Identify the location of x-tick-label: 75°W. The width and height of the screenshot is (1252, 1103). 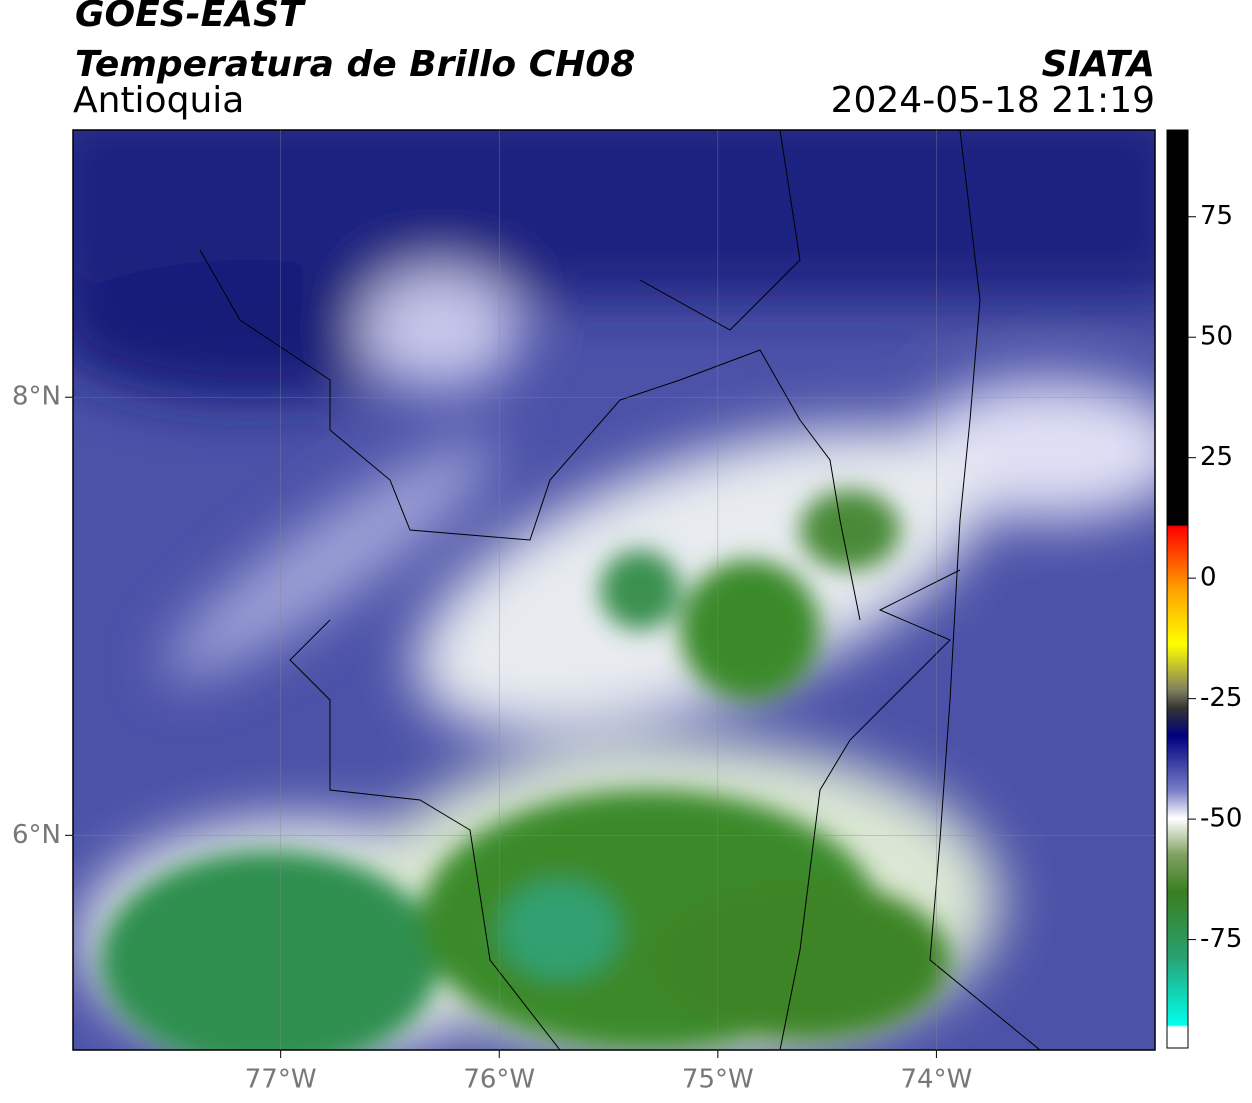
(718, 1080).